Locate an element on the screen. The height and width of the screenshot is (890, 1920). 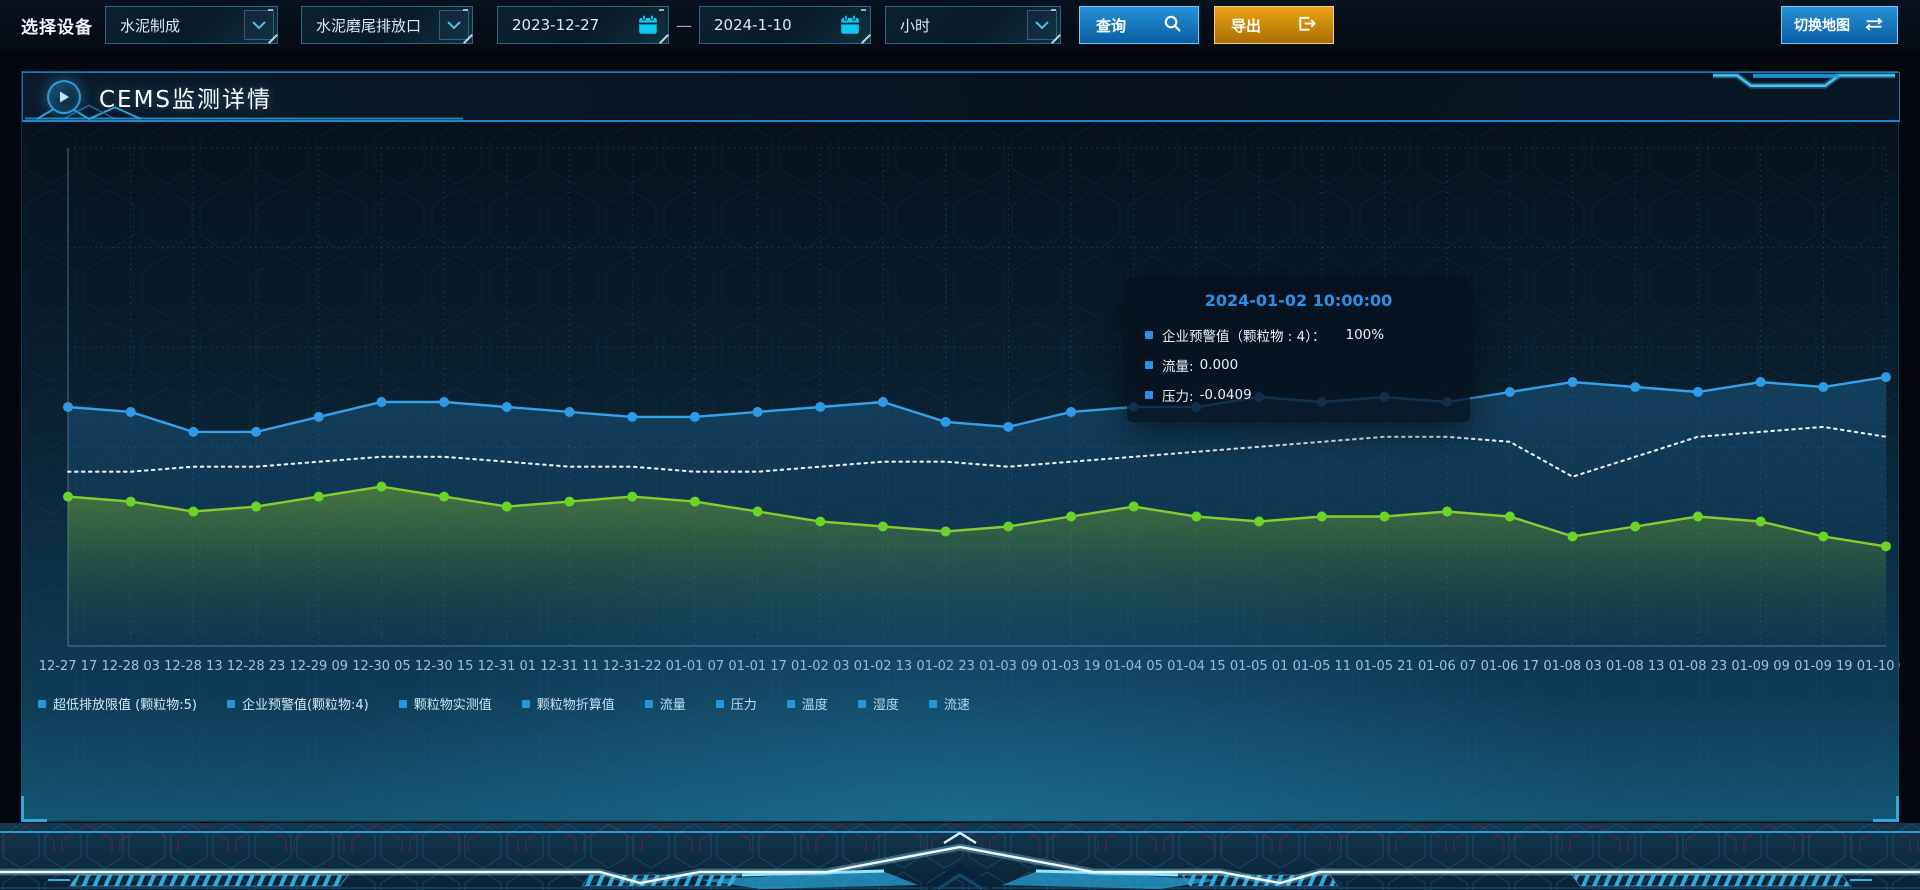
svg-text: 01-08 23 is located at coordinates (1698, 666).